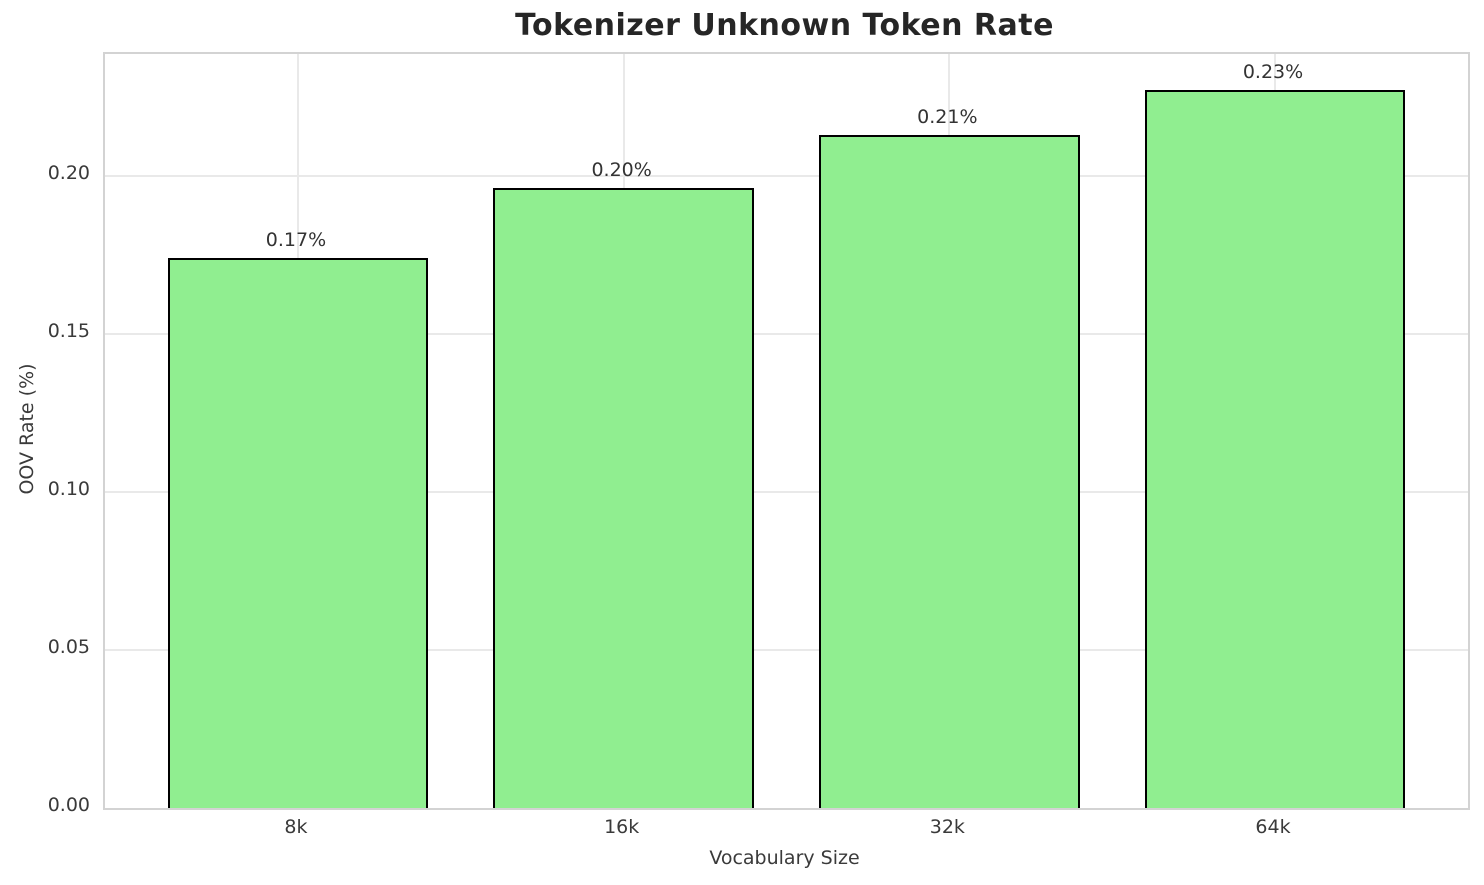  What do you see at coordinates (784, 858) in the screenshot?
I see `x-axis-label: Vocabulary Size` at bounding box center [784, 858].